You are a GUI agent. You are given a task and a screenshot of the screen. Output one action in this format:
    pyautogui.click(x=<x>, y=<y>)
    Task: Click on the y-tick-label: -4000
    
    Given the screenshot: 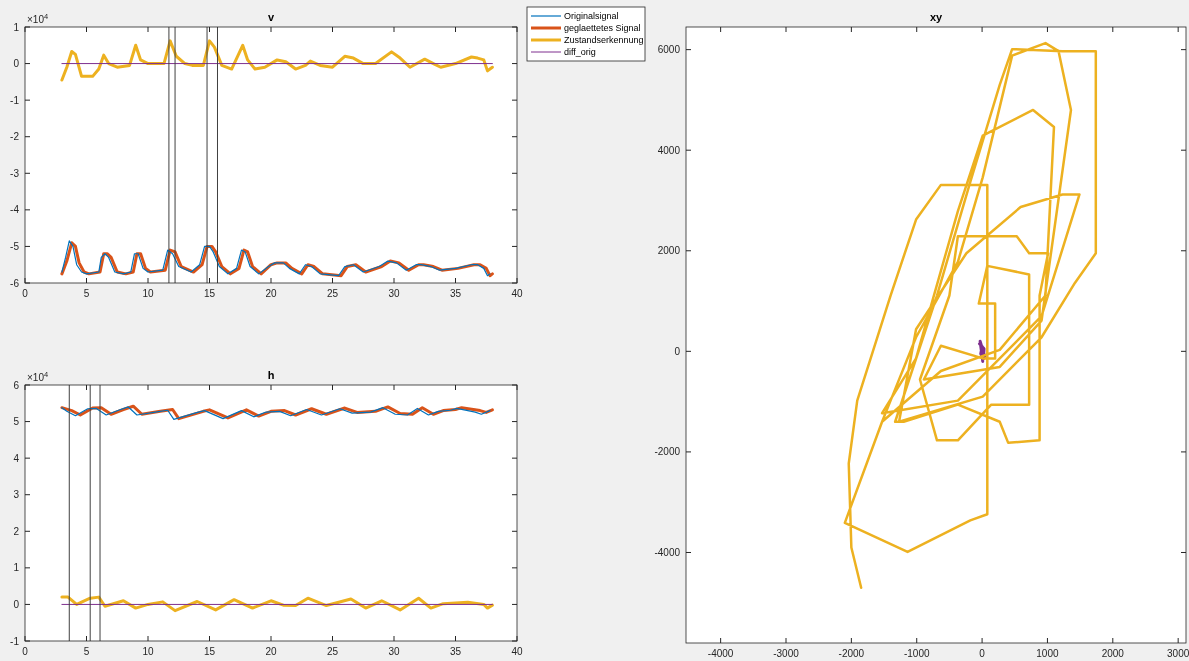 What is the action you would take?
    pyautogui.click(x=667, y=552)
    